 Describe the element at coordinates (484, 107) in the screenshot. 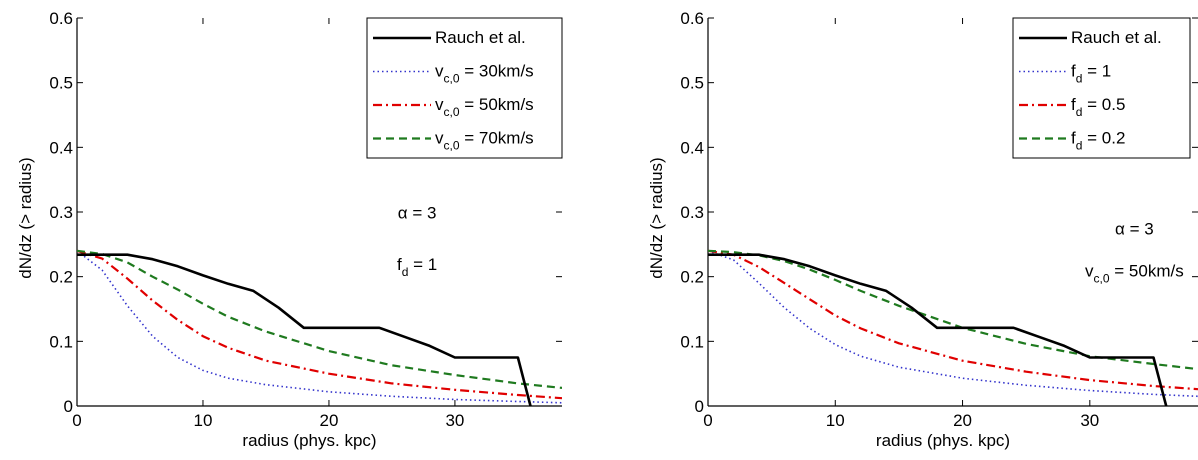

I see `legend-label: vc,0 = 50km/s` at that location.